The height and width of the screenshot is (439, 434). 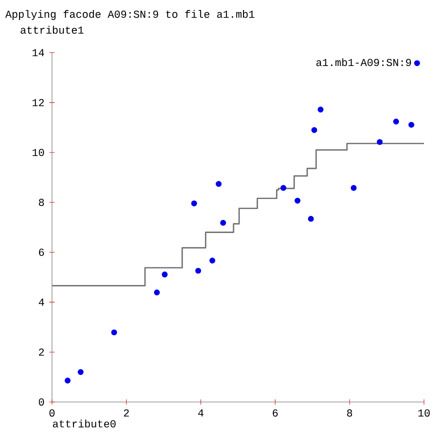 What do you see at coordinates (349, 413) in the screenshot?
I see `x-tick-label: 8` at bounding box center [349, 413].